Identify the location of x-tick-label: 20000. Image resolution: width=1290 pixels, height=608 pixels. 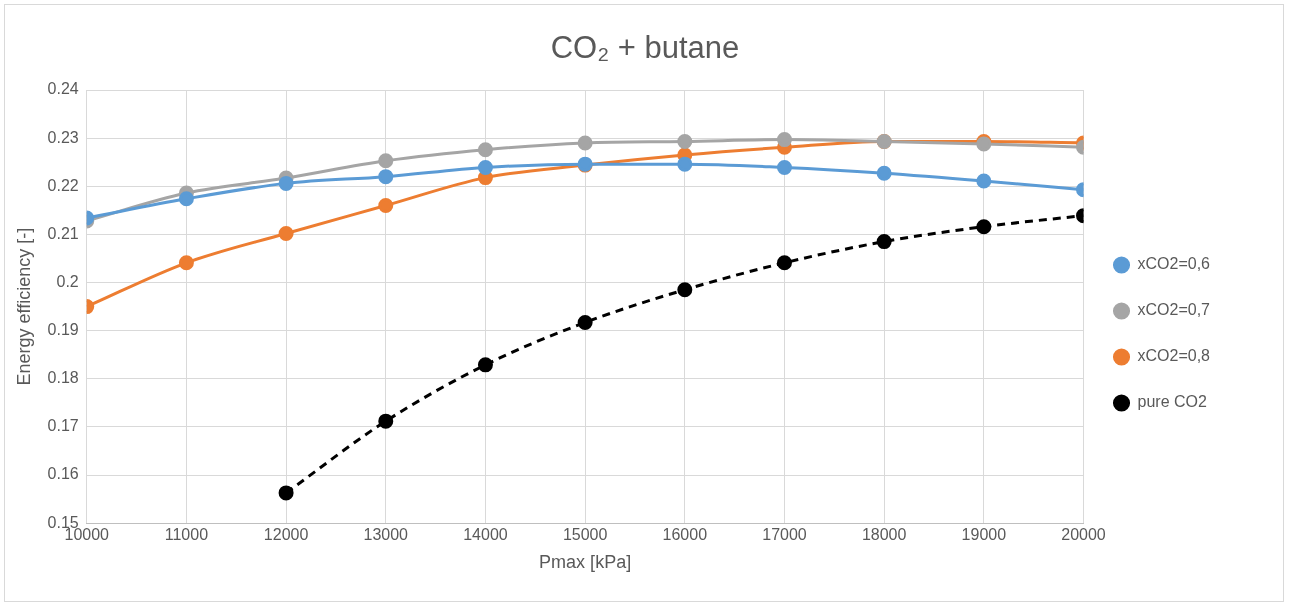
(1083, 535).